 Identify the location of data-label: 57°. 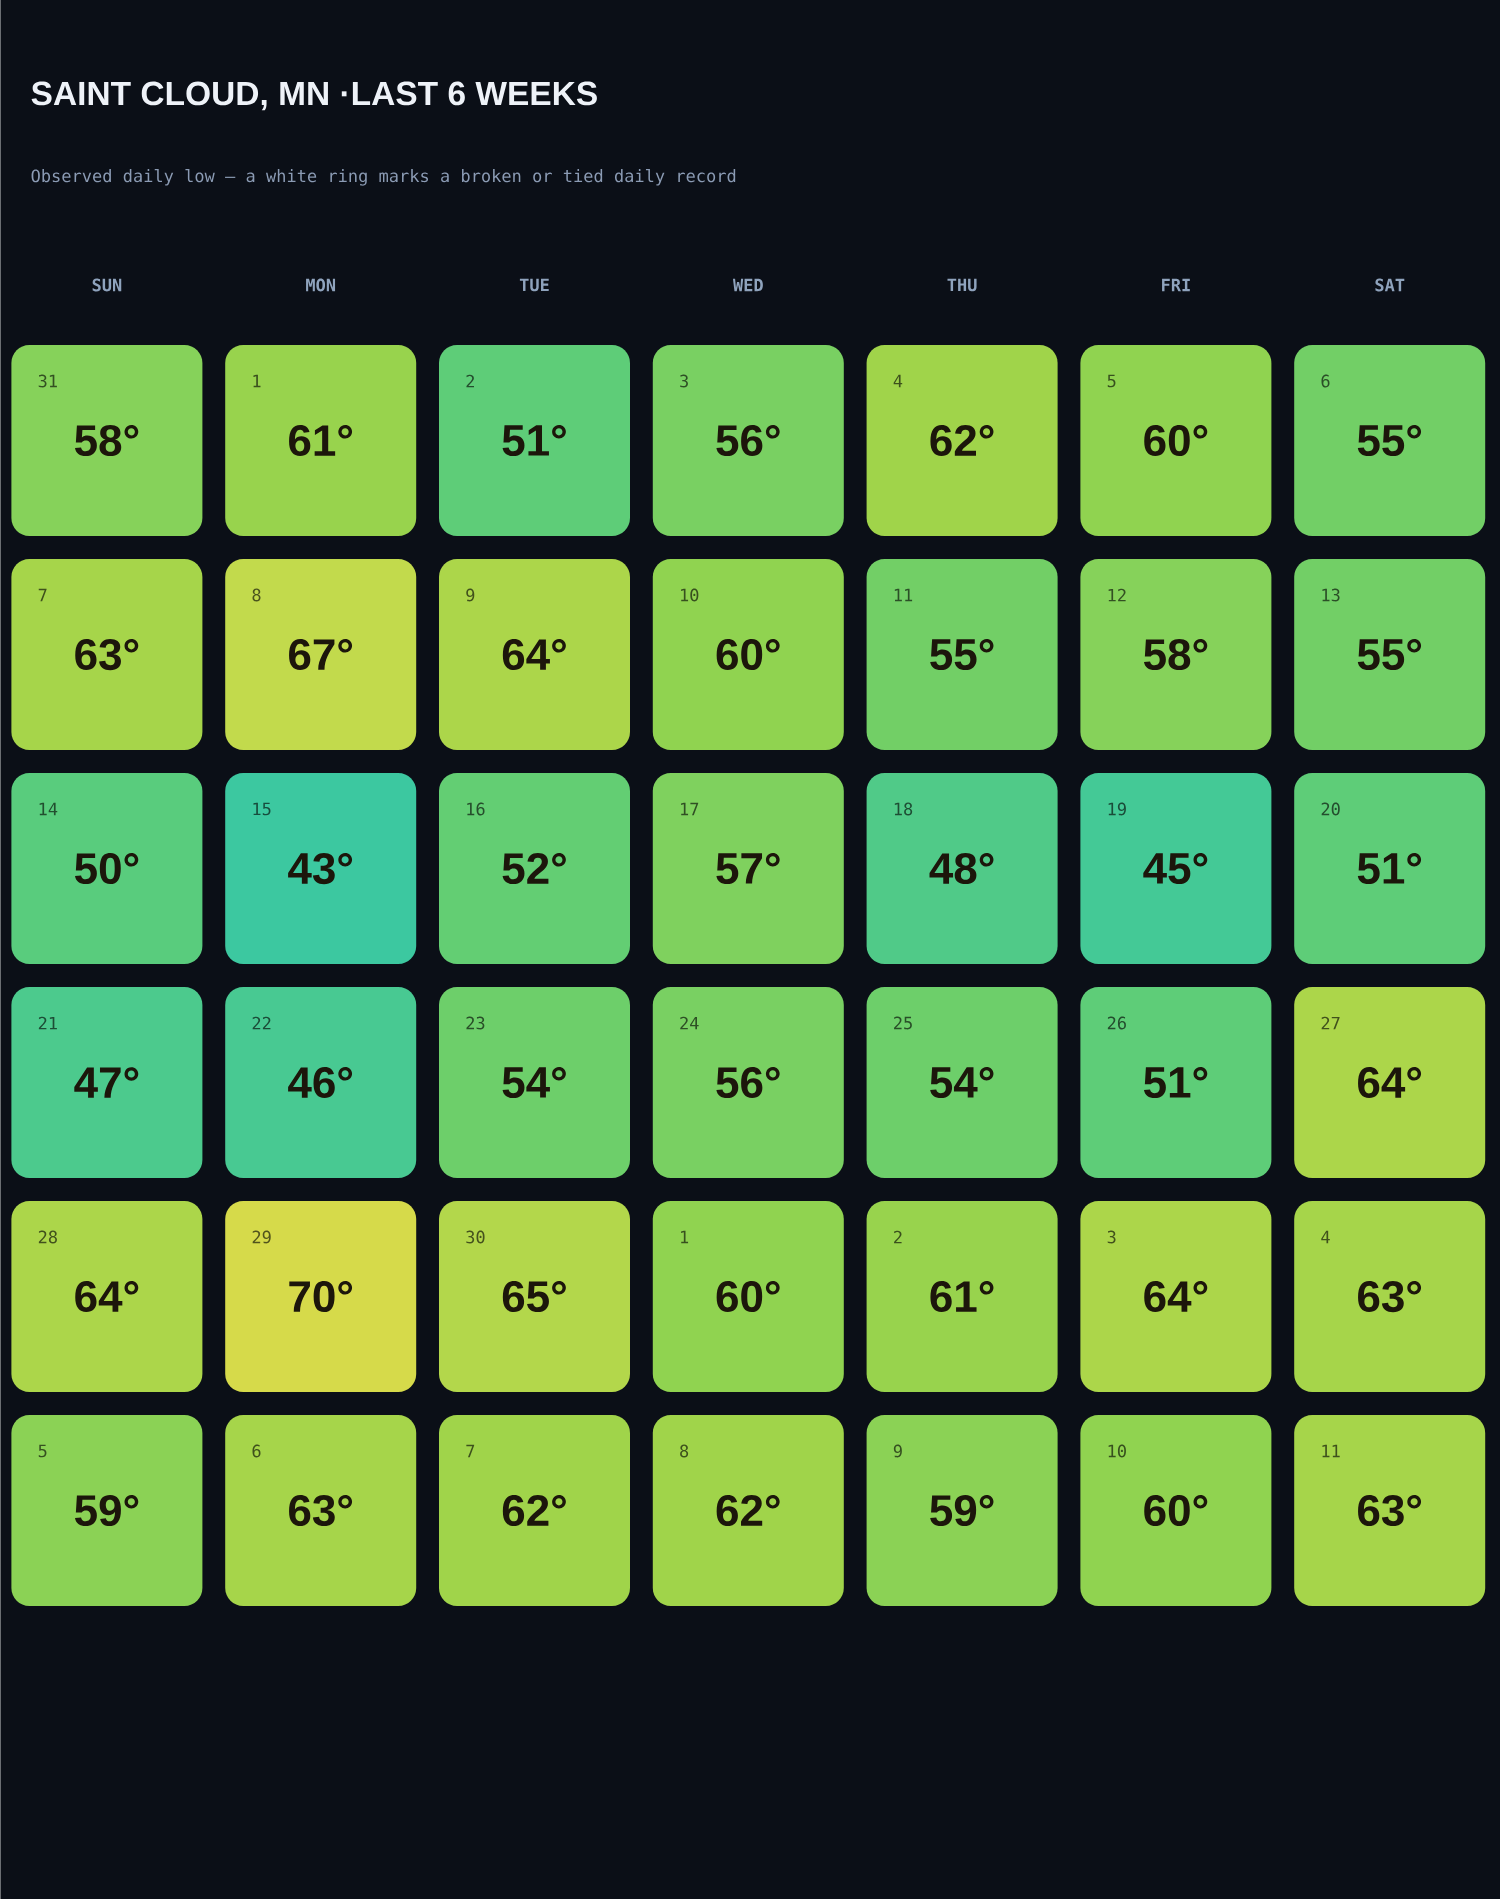
(748, 869).